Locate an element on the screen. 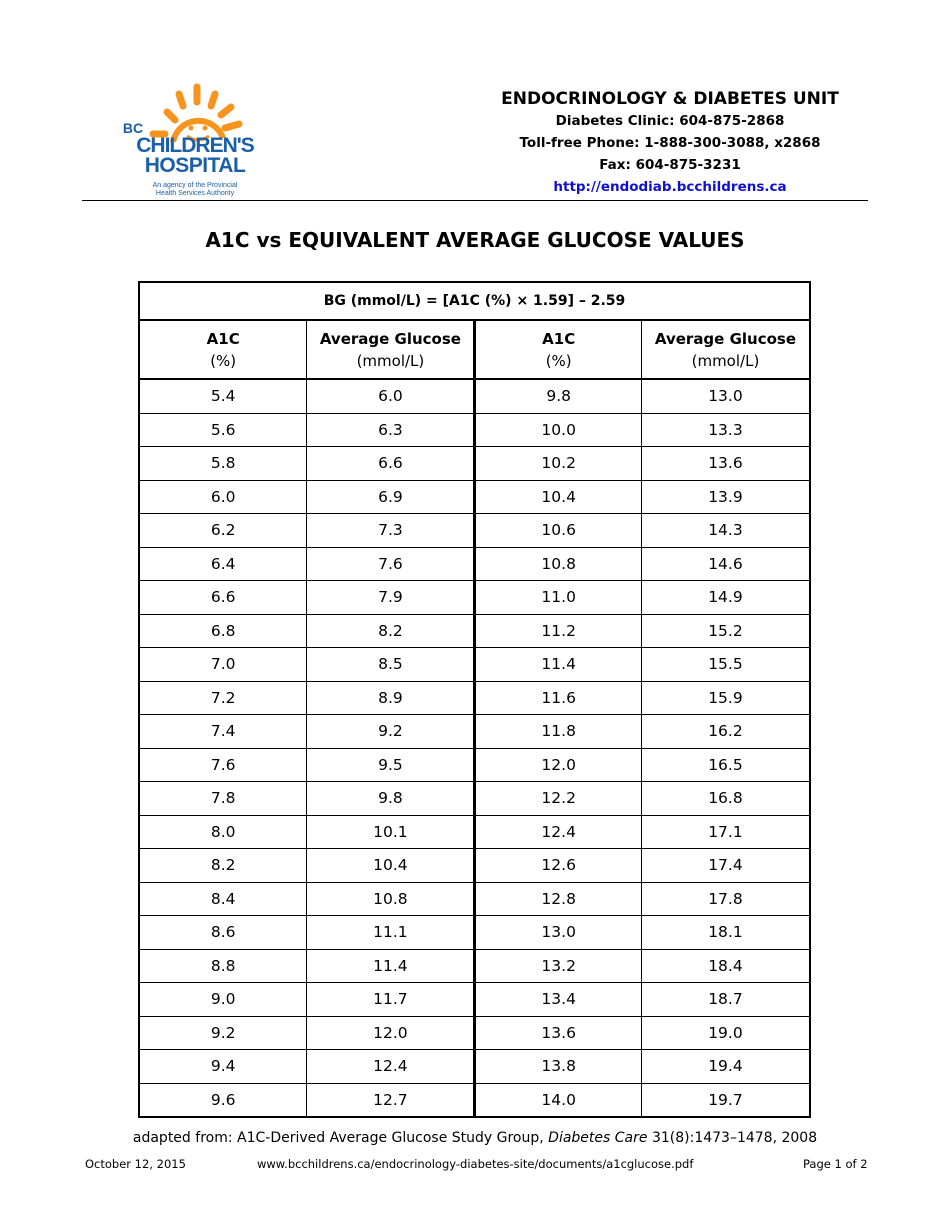 The width and height of the screenshot is (950, 1230). table-row: 7.8 9.8 12.2 16.8 is located at coordinates (474, 798).